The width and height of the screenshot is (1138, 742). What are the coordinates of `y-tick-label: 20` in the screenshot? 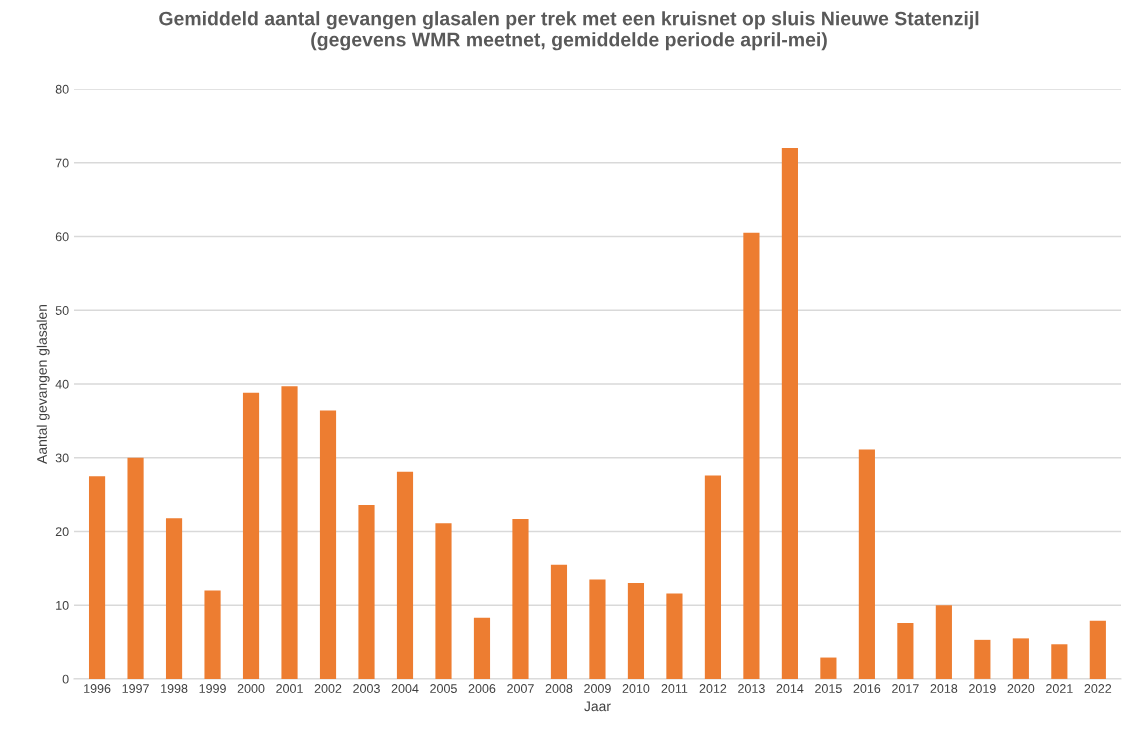 It's located at (62, 532).